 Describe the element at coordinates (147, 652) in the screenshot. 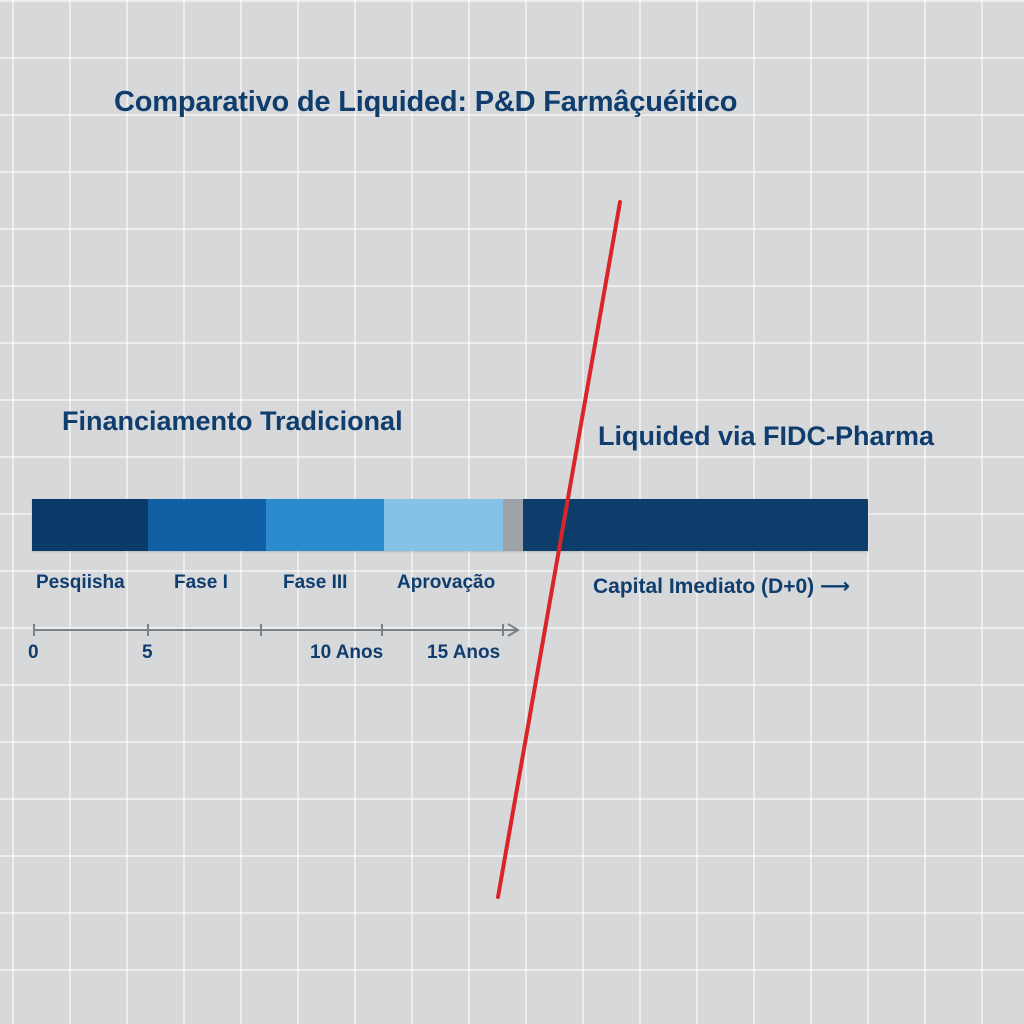

I see `tick-label-5: 5` at that location.